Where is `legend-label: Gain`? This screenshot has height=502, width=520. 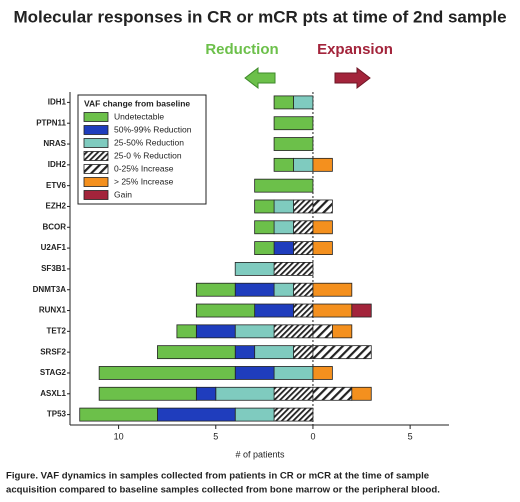 legend-label: Gain is located at coordinates (123, 194).